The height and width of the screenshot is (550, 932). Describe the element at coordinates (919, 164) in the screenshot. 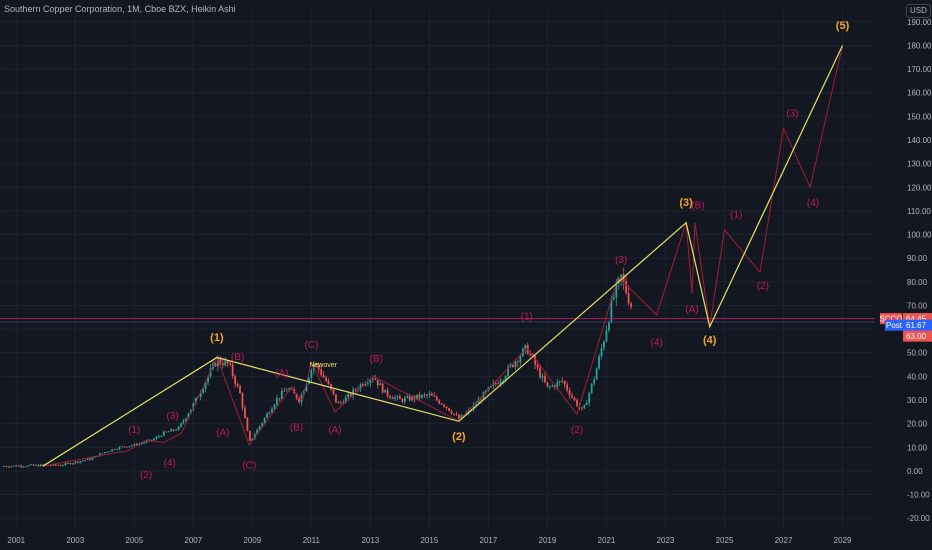

I see `y-tick-label: 130.00` at that location.